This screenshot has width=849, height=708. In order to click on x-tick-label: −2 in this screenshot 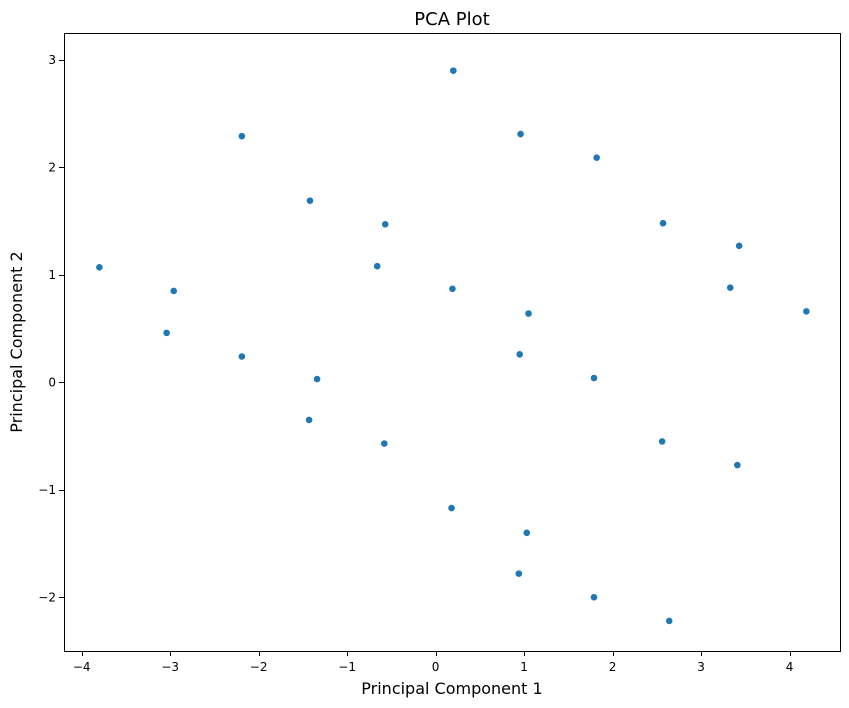, I will do `click(259, 667)`.